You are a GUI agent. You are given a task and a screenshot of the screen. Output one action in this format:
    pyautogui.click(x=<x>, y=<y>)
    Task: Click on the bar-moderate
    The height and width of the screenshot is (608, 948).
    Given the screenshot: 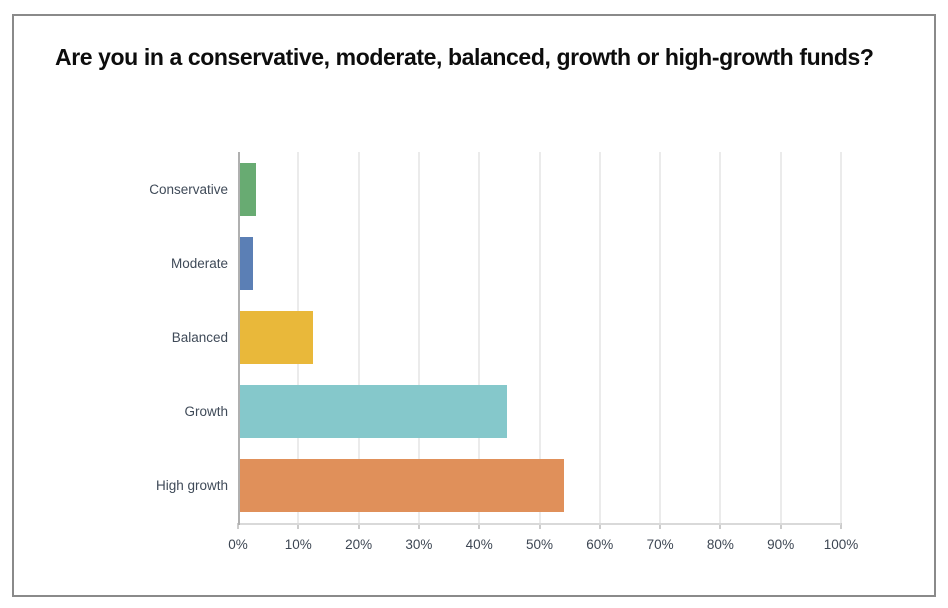 What is the action you would take?
    pyautogui.click(x=246, y=263)
    